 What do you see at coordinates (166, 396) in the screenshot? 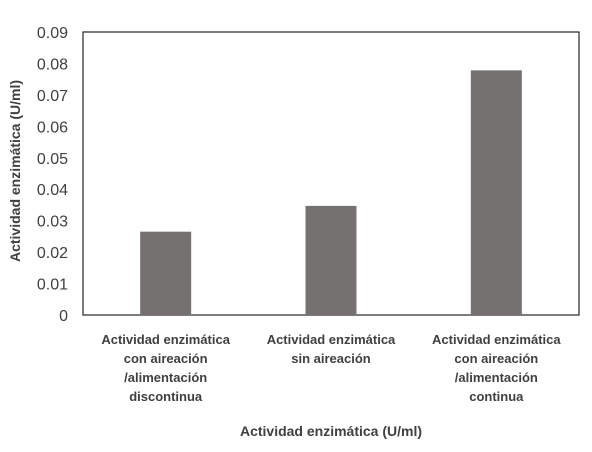
I see `x-category-label-line: discontinua` at bounding box center [166, 396].